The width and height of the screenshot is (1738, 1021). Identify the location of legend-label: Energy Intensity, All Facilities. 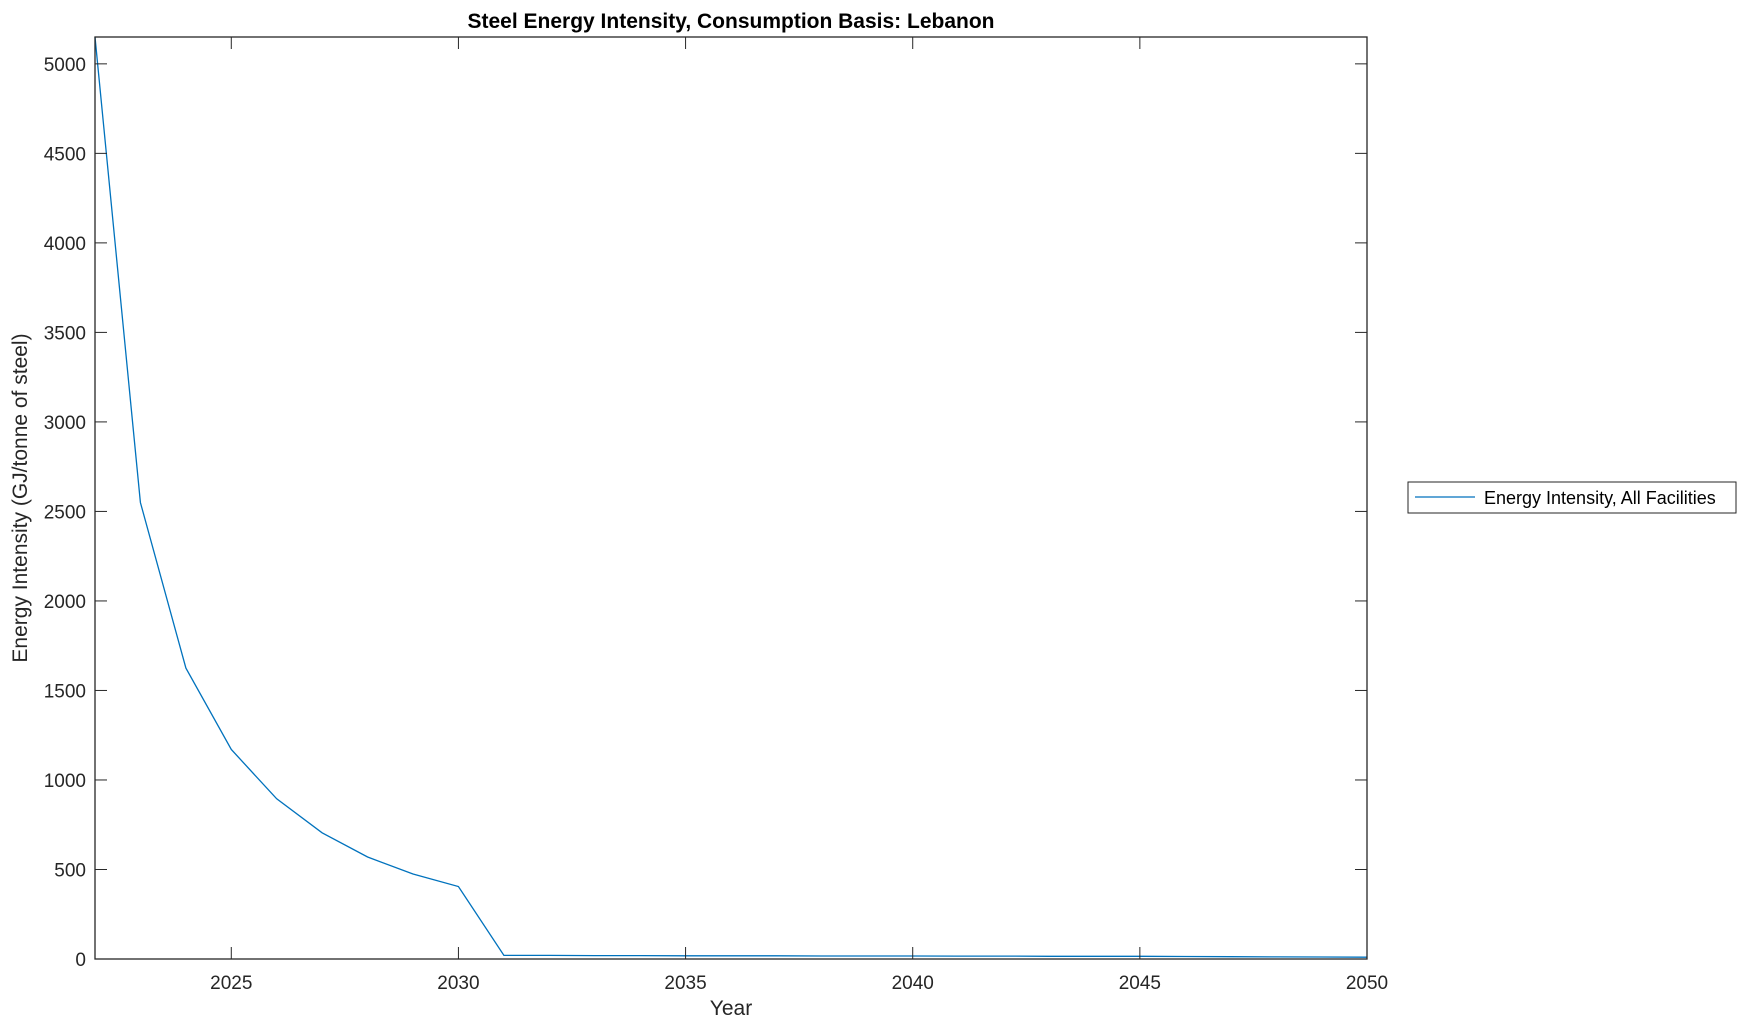
(1600, 498).